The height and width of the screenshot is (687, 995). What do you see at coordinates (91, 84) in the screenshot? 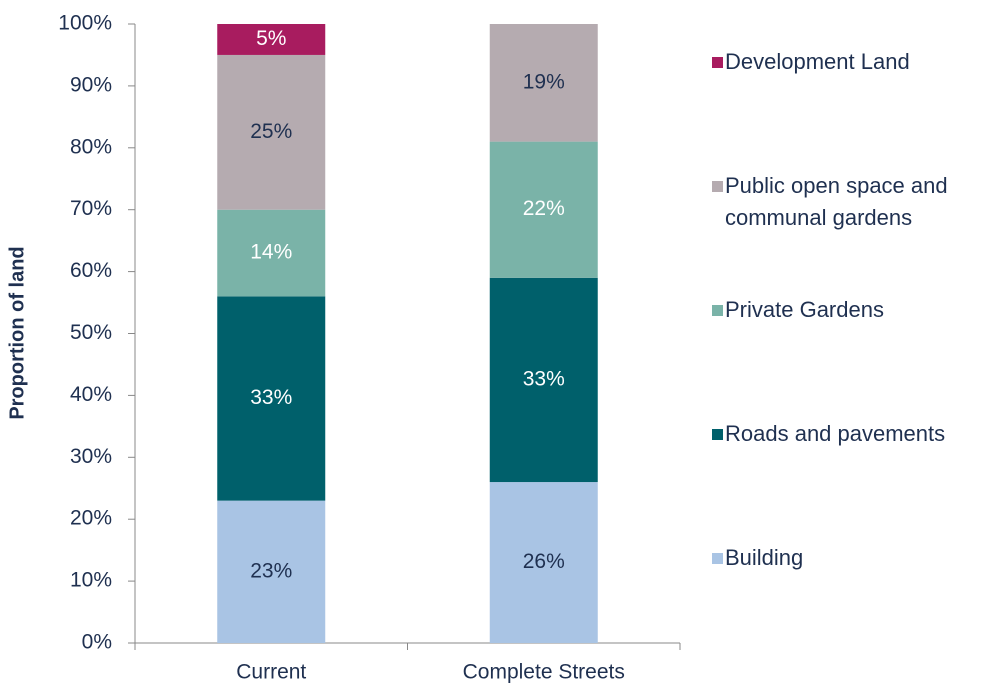
I see `y-tick-label: 90%` at bounding box center [91, 84].